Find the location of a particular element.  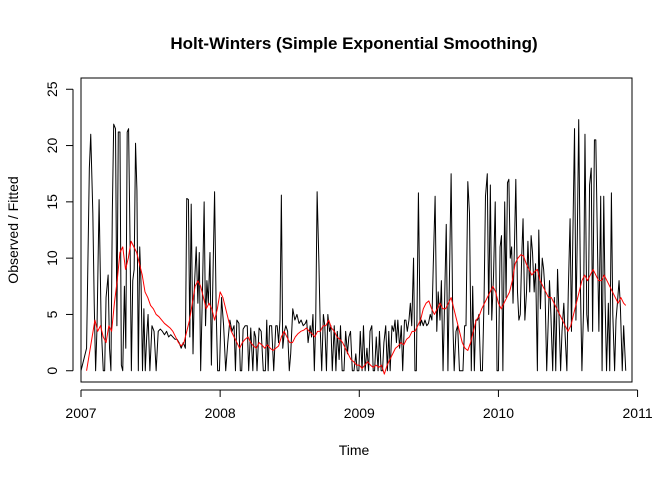

y-tick-label: 25 is located at coordinates (52, 89).